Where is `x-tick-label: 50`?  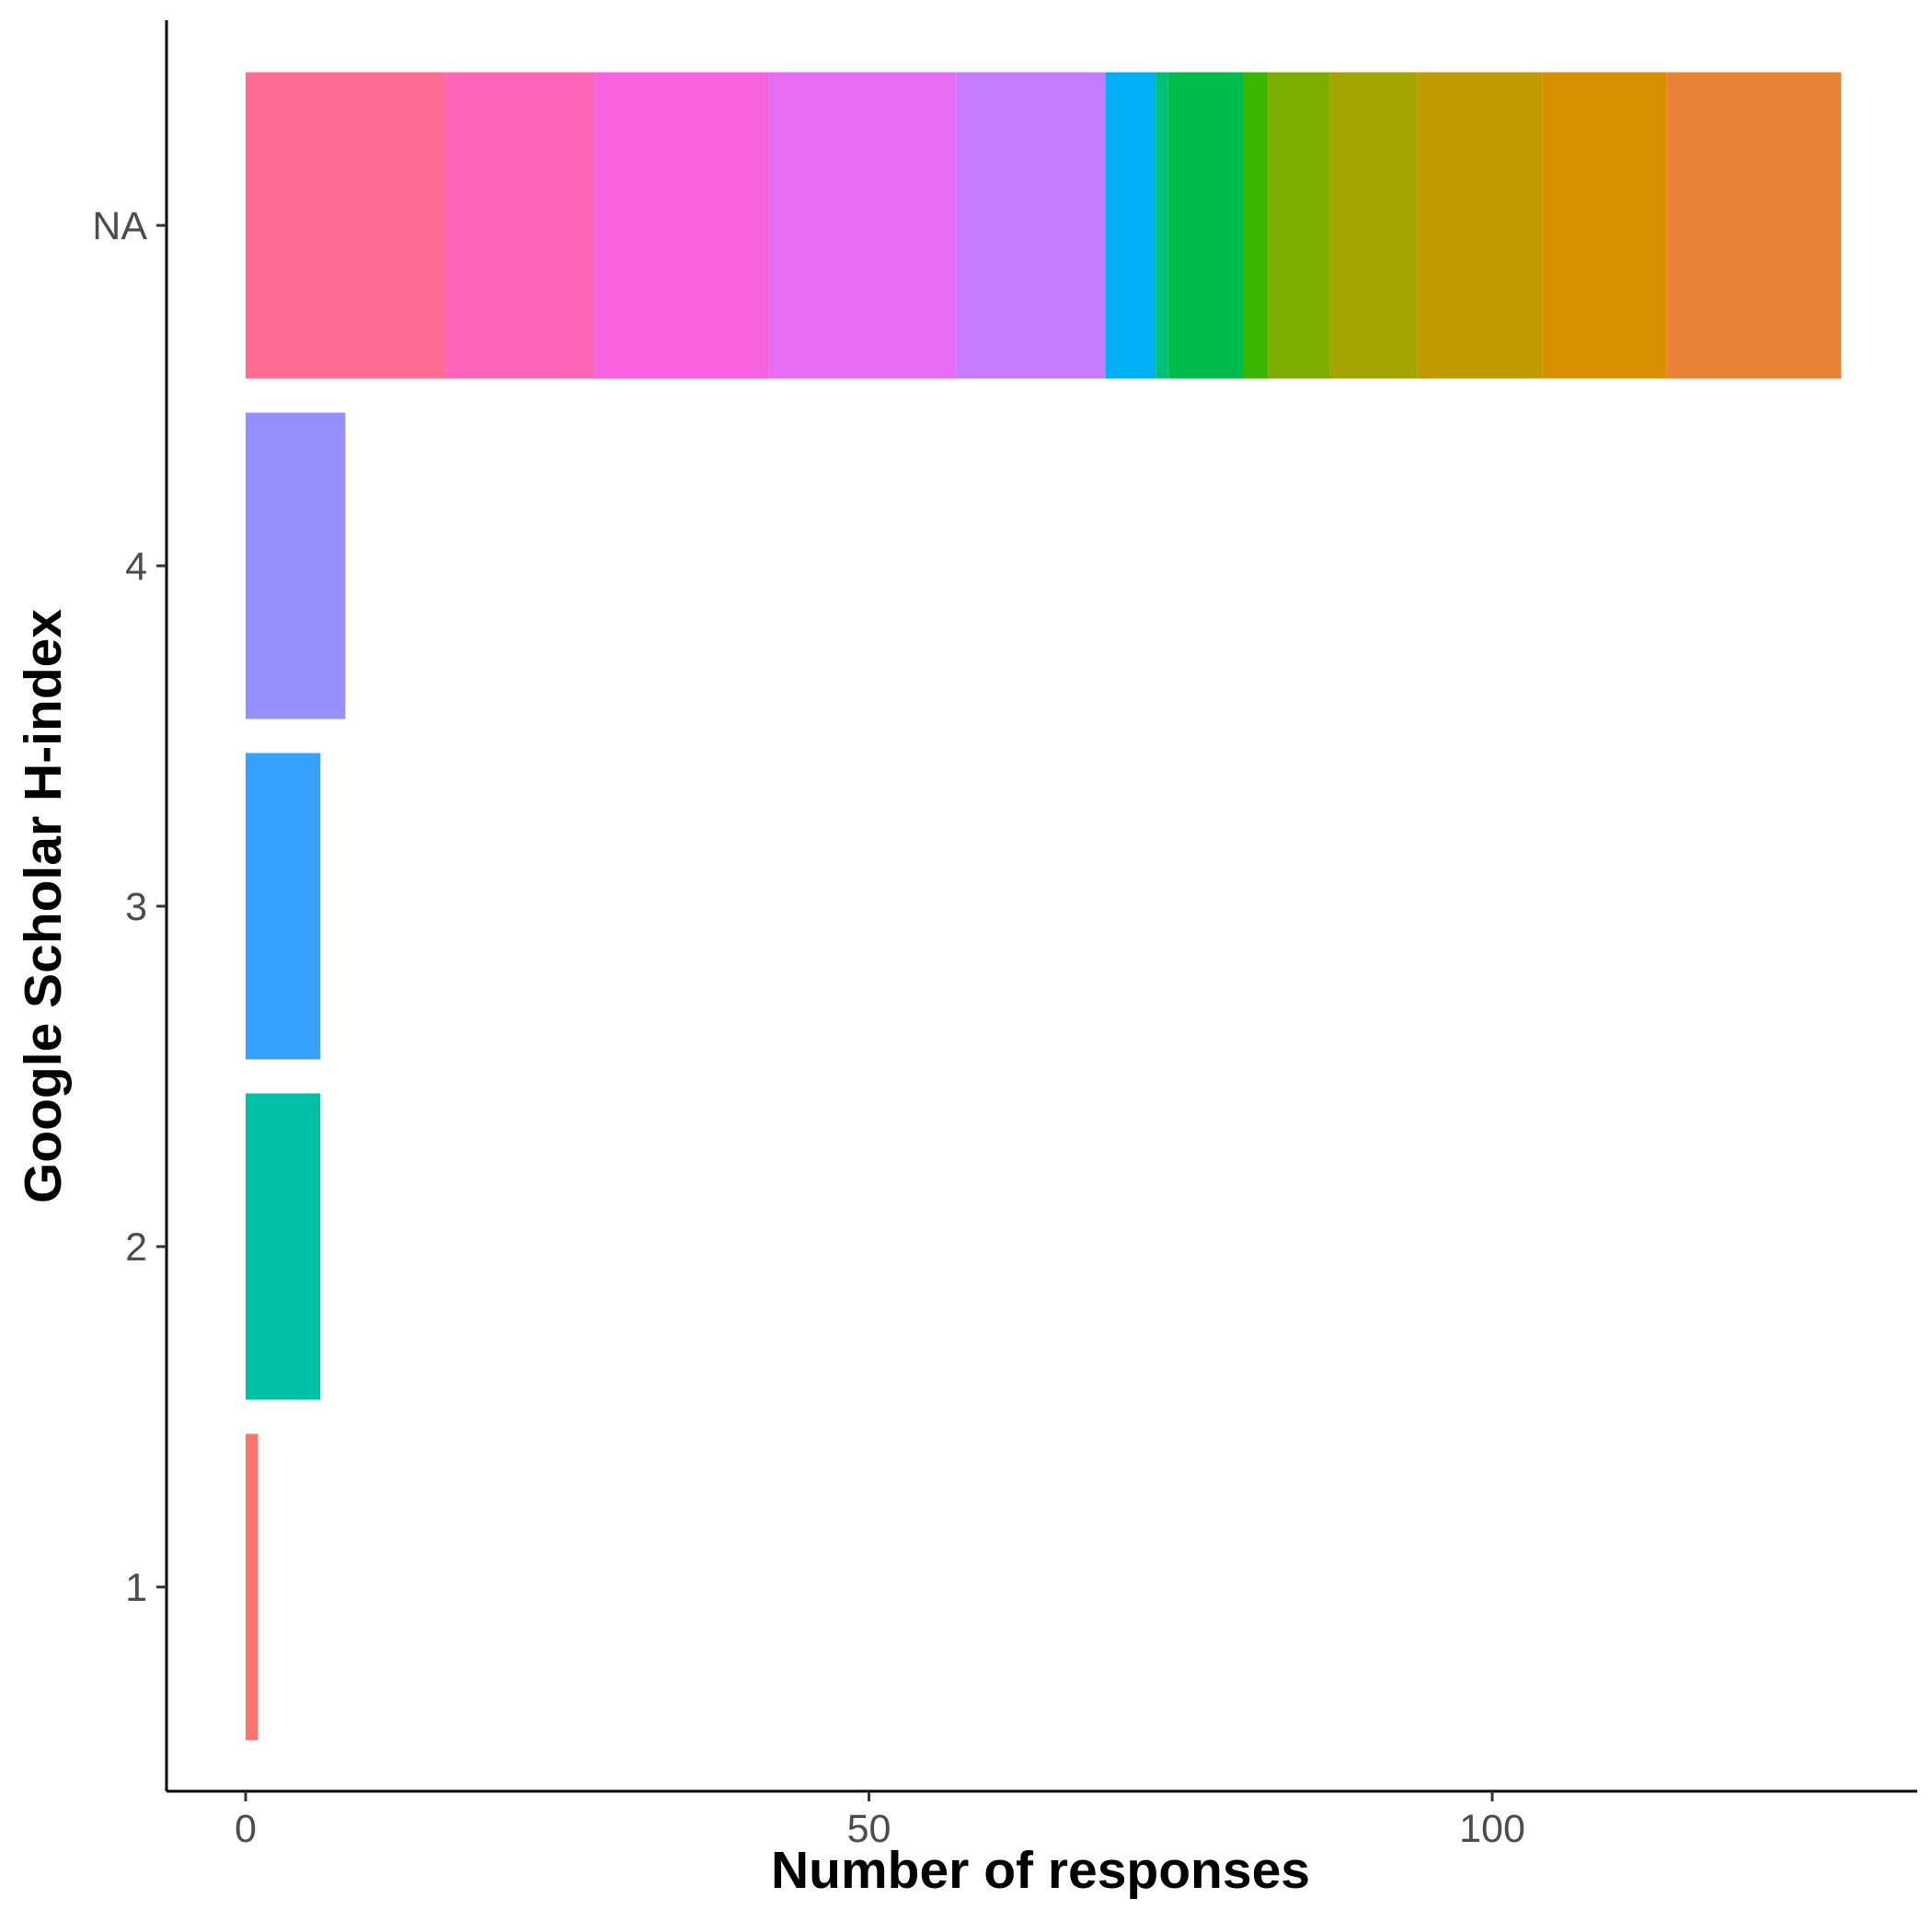 x-tick-label: 50 is located at coordinates (869, 1829).